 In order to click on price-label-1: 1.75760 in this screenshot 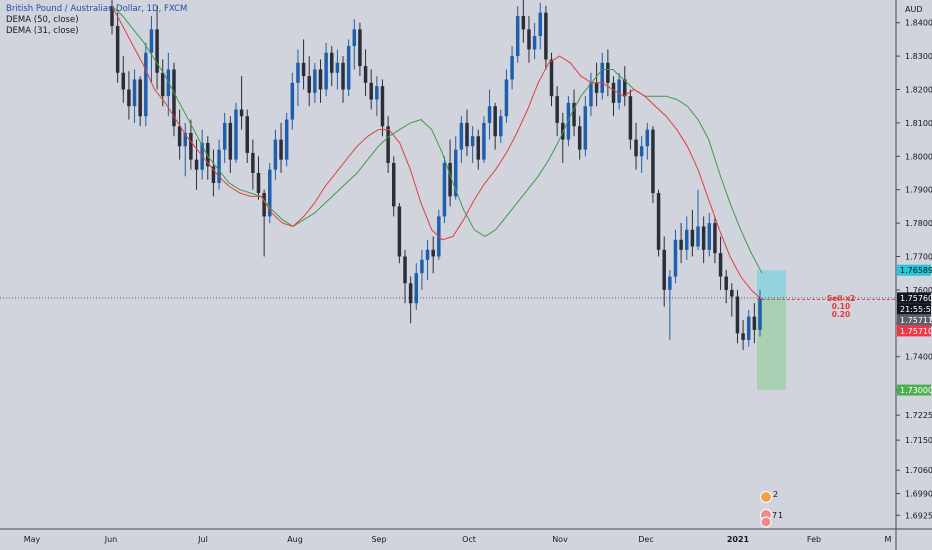, I will do `click(916, 298)`.